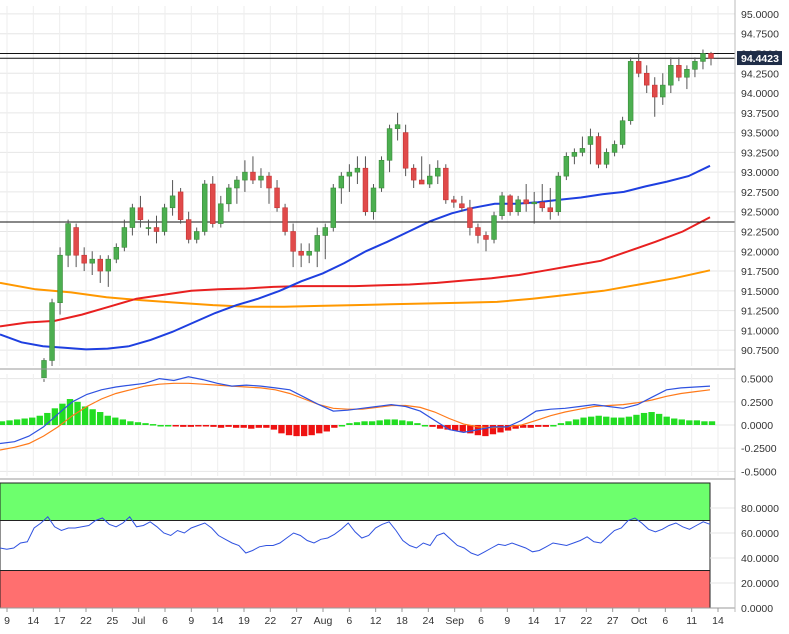 The image size is (789, 634). What do you see at coordinates (760, 252) in the screenshot?
I see `price-tick-label: 92.0000` at bounding box center [760, 252].